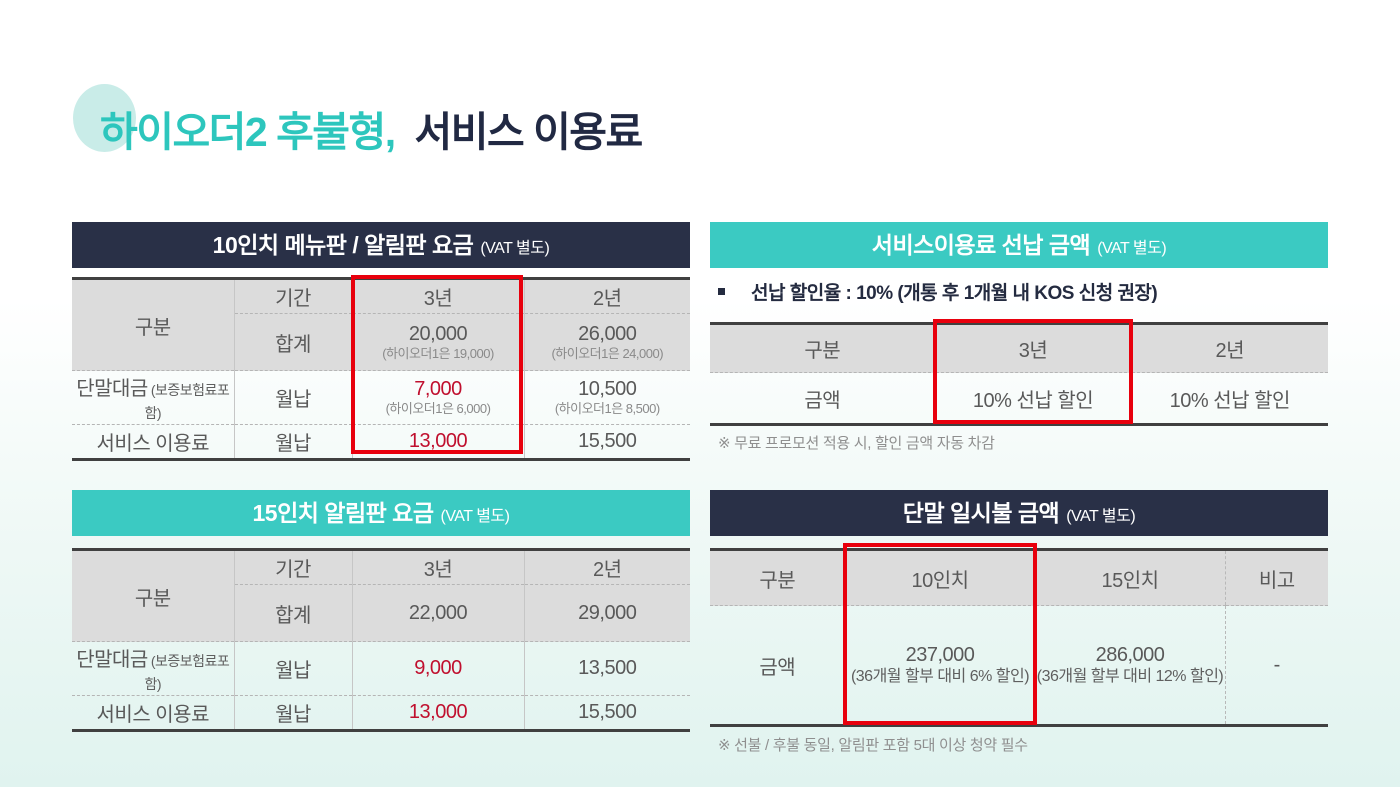 This screenshot has width=1400, height=787. I want to click on cell-device-2y: 10,500 (하이오더1은 8,500), so click(606, 397).